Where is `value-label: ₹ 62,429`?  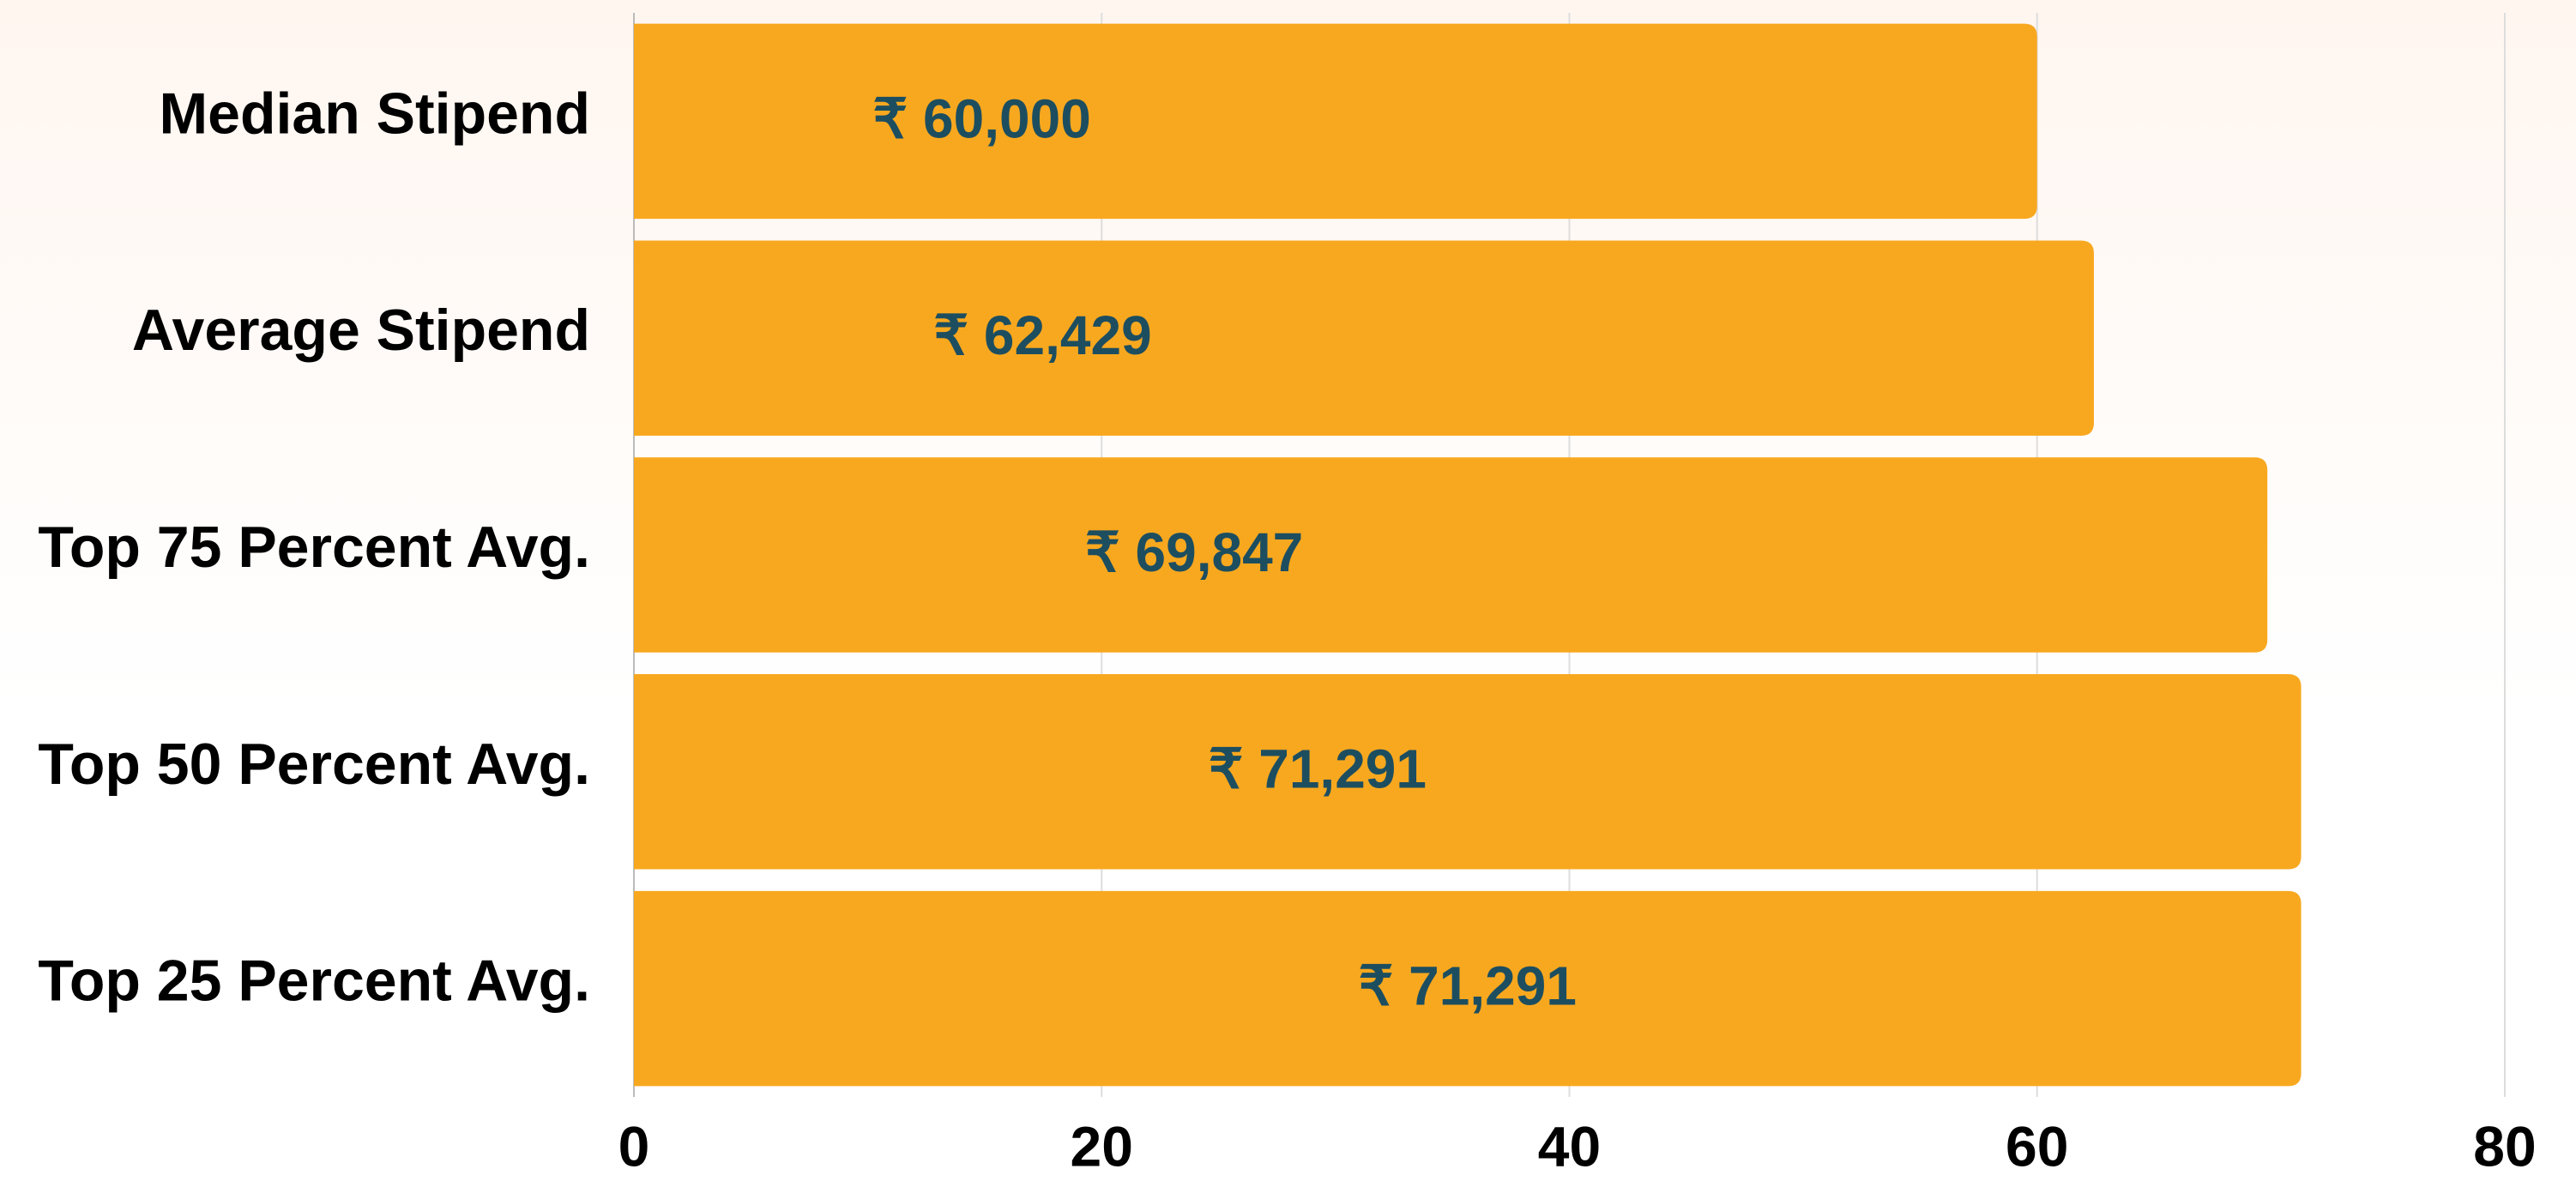 value-label: ₹ 62,429 is located at coordinates (1042, 335).